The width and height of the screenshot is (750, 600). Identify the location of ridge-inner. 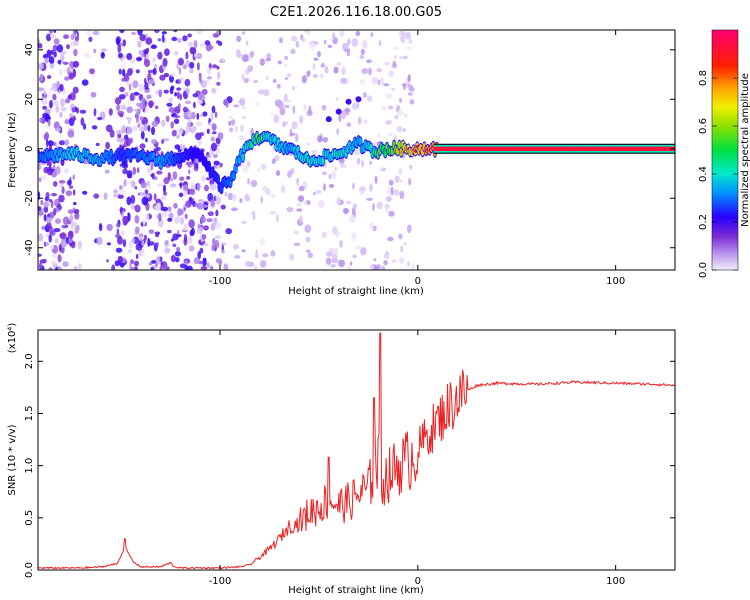
(218, 179).